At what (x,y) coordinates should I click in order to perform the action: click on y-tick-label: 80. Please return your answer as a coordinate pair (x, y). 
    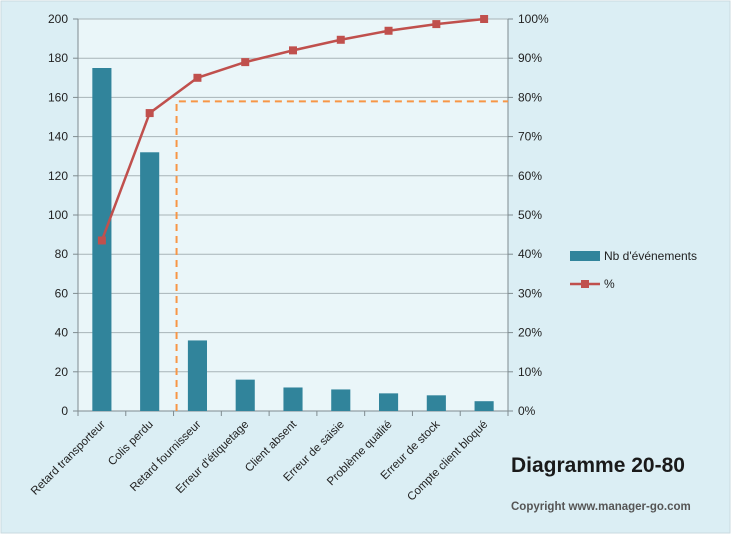
    Looking at the image, I should click on (62, 254).